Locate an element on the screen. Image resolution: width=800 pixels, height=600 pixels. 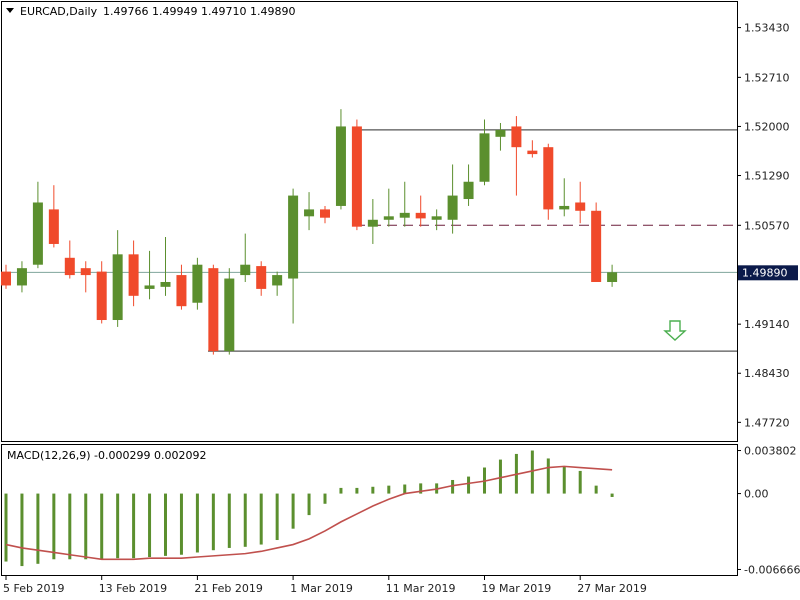
macd-series is located at coordinates (309, 508).